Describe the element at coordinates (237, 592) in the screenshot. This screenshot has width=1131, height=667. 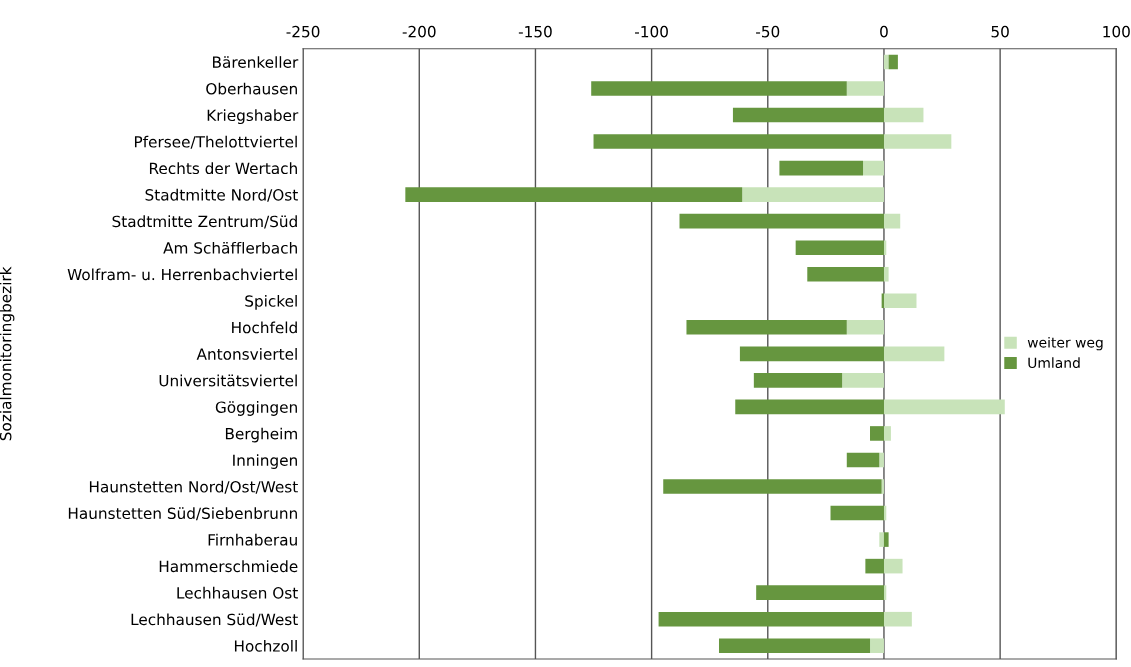
I see `y-tick-label: Lechhausen Ost` at that location.